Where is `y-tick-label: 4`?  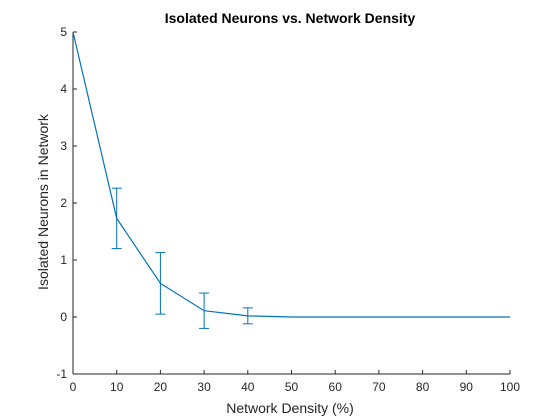
y-tick-label: 4 is located at coordinates (63, 89).